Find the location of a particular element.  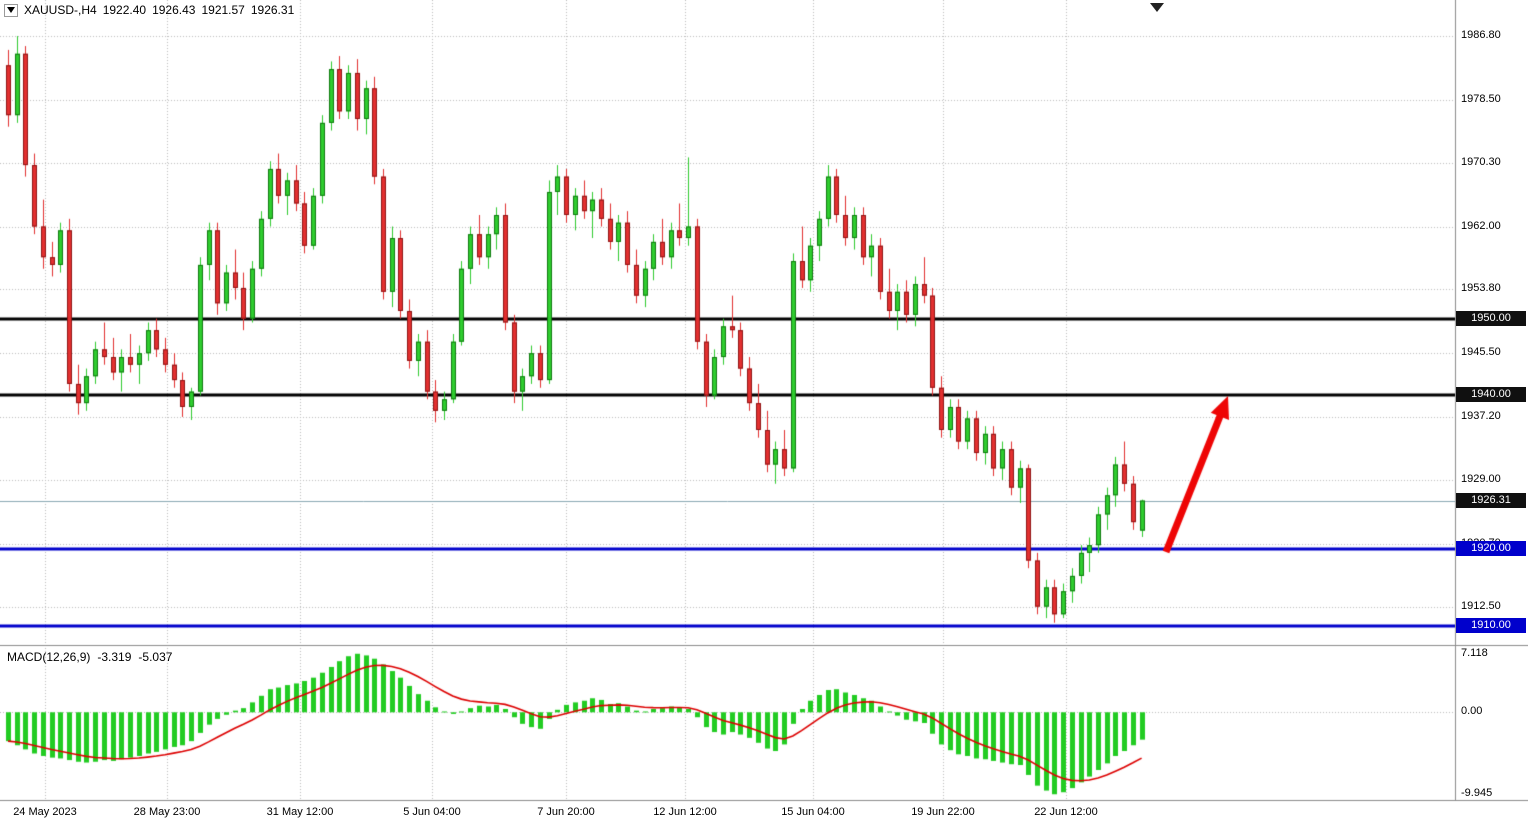

price-level-badge: 1950.00 is located at coordinates (1491, 318).